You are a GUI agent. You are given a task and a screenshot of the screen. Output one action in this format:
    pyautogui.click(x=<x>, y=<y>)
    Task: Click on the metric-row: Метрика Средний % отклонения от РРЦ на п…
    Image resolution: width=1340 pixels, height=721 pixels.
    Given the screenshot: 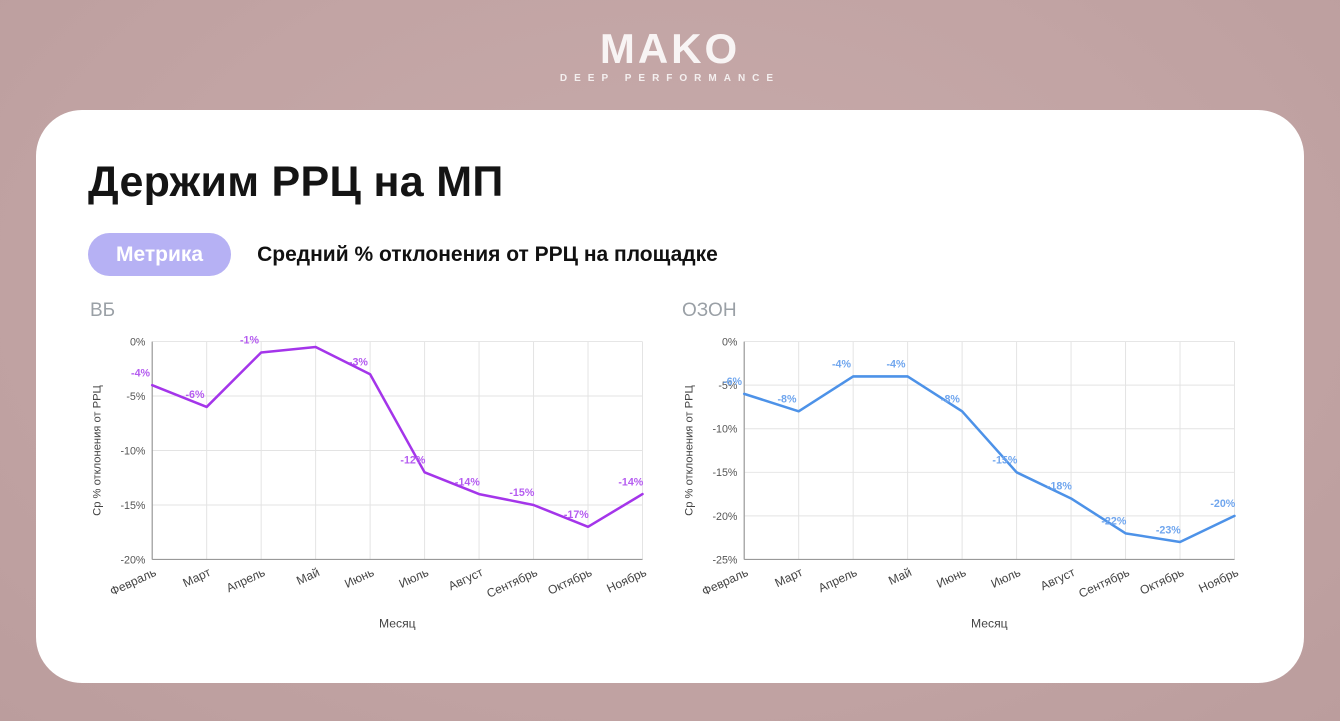 What is the action you would take?
    pyautogui.click(x=670, y=255)
    